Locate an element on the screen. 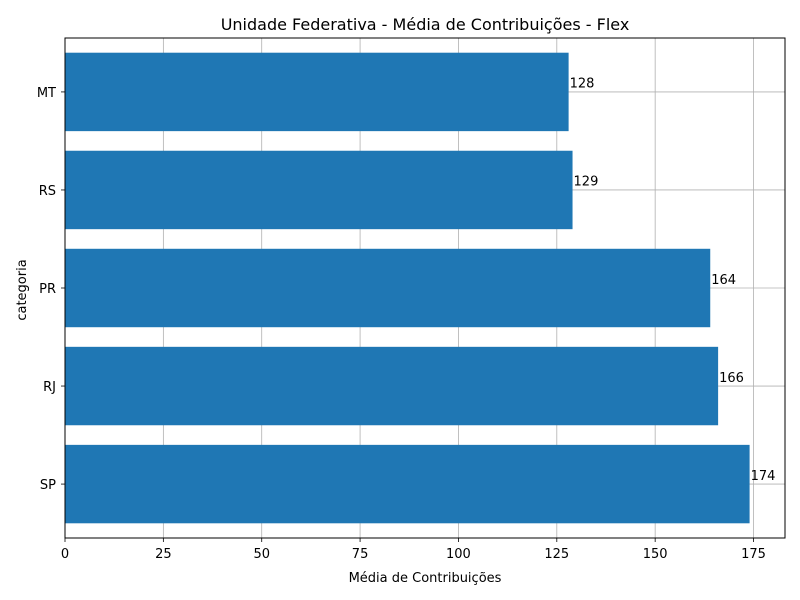 Image resolution: width=800 pixels, height=600 pixels. y-tick-label-rj: RJ is located at coordinates (49, 387).